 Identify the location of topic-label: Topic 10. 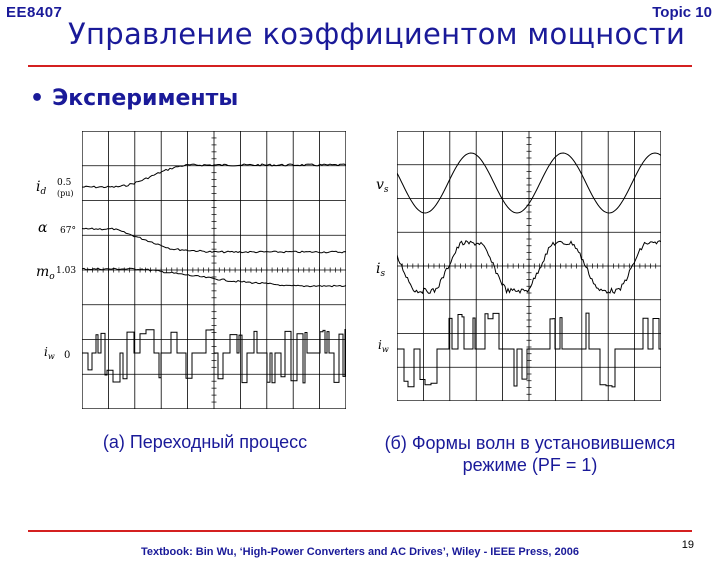
(682, 12).